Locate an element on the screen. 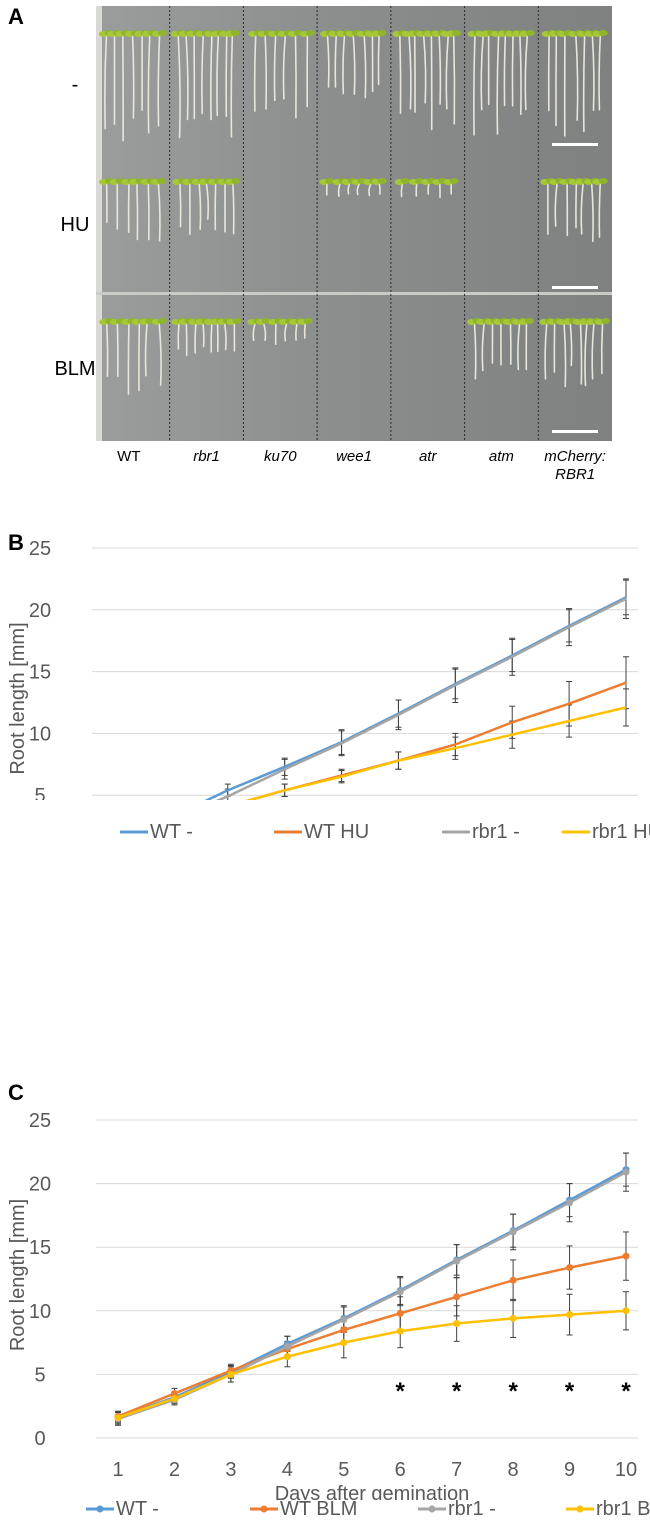  scale-bar is located at coordinates (575, 144).